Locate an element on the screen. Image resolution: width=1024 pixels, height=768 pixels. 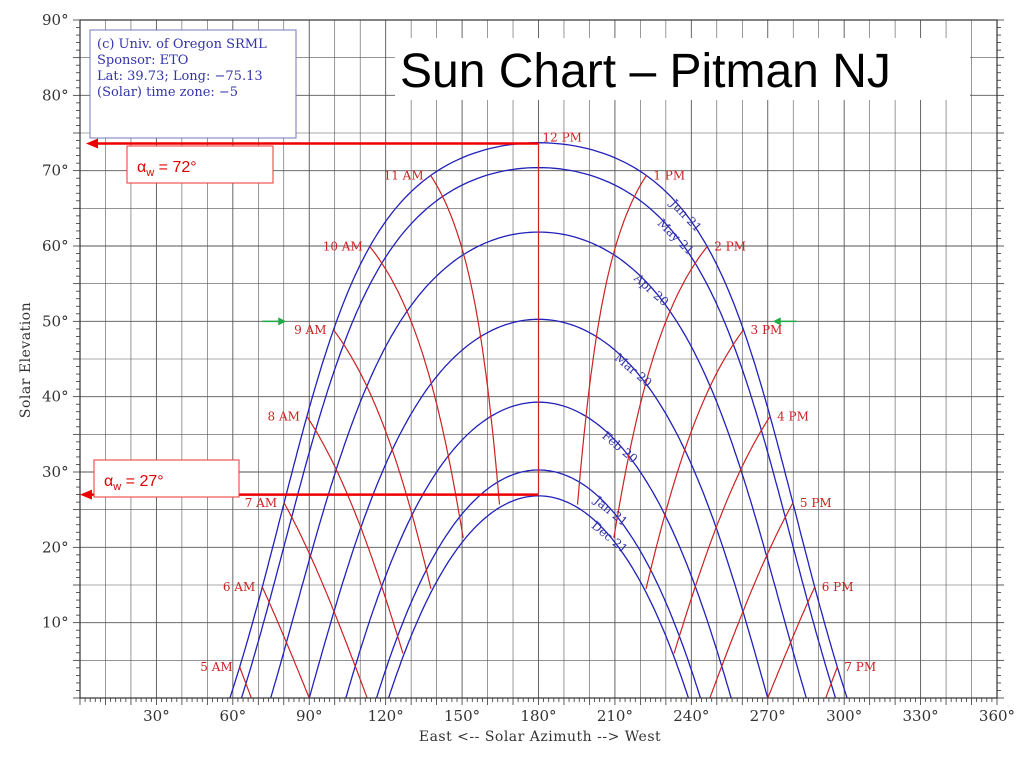
hour-curve-label: 11 AM is located at coordinates (404, 175).